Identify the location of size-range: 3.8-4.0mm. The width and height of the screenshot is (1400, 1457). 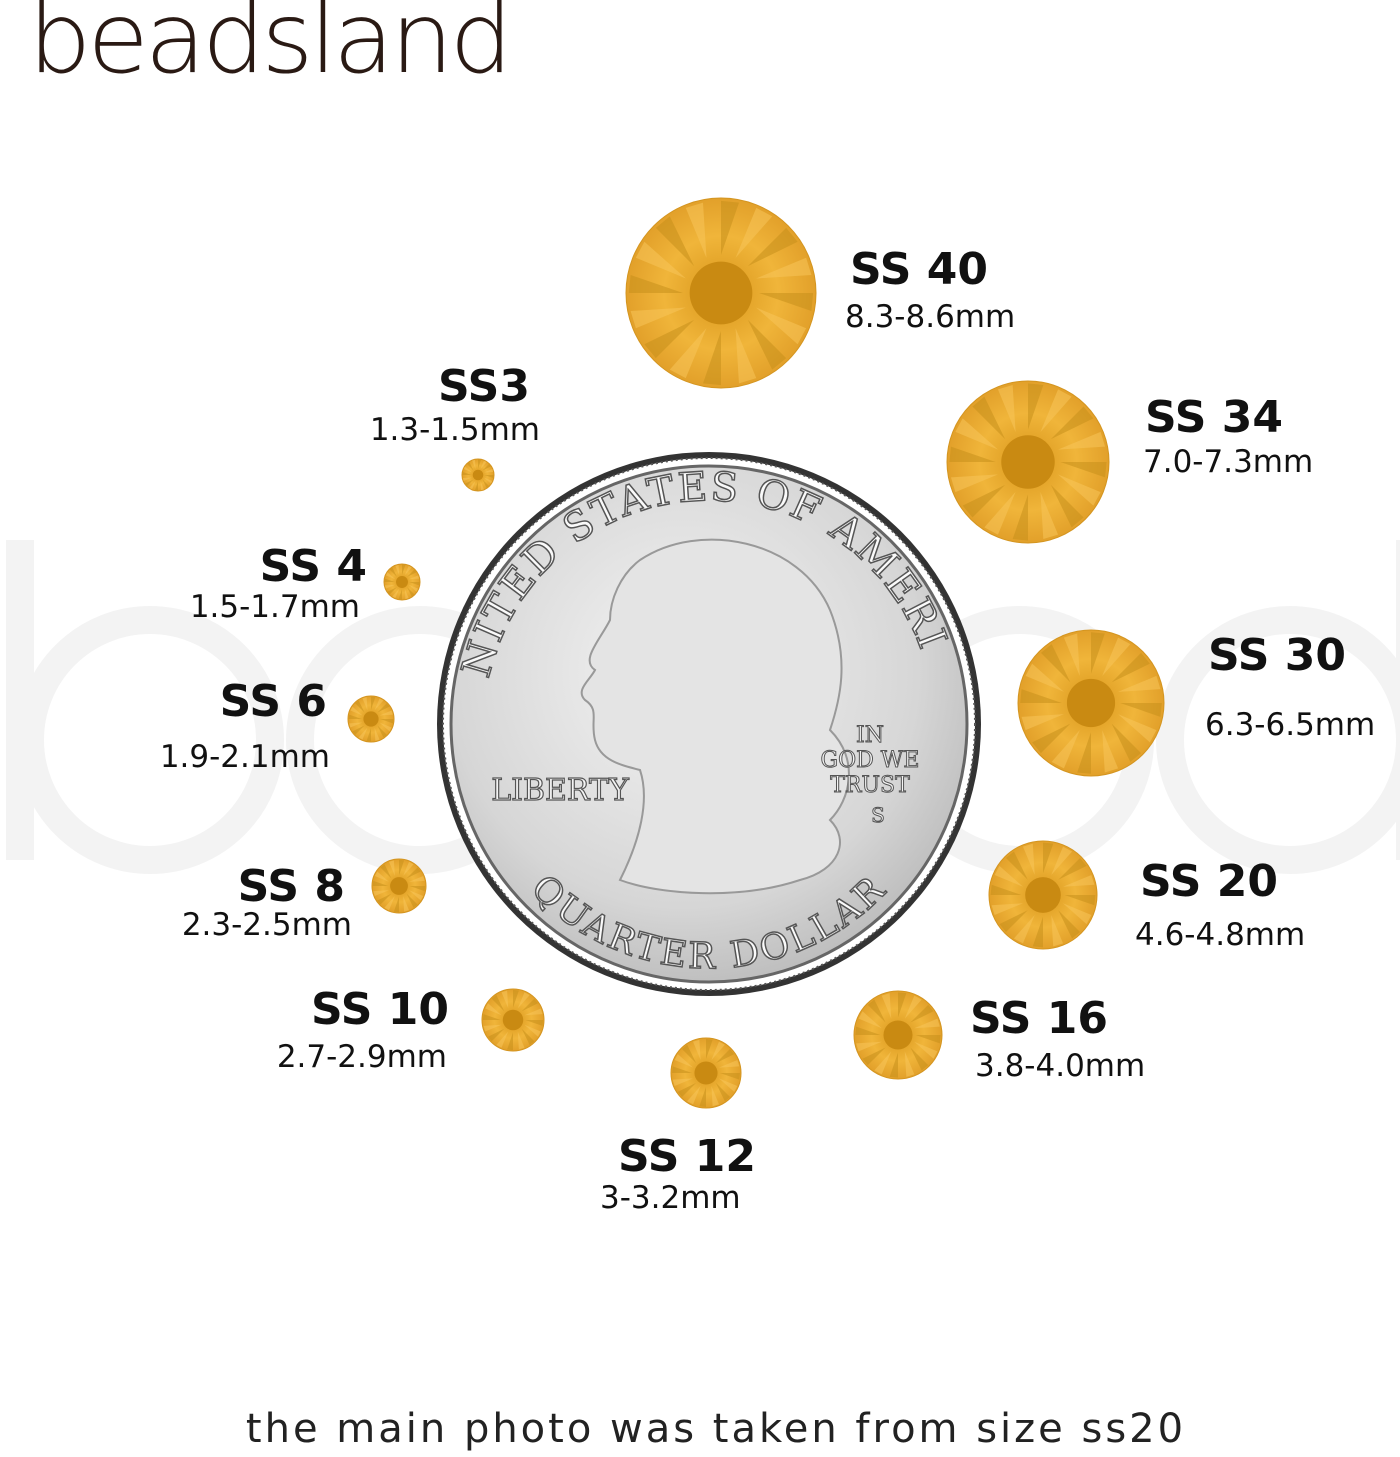
(1060, 1066).